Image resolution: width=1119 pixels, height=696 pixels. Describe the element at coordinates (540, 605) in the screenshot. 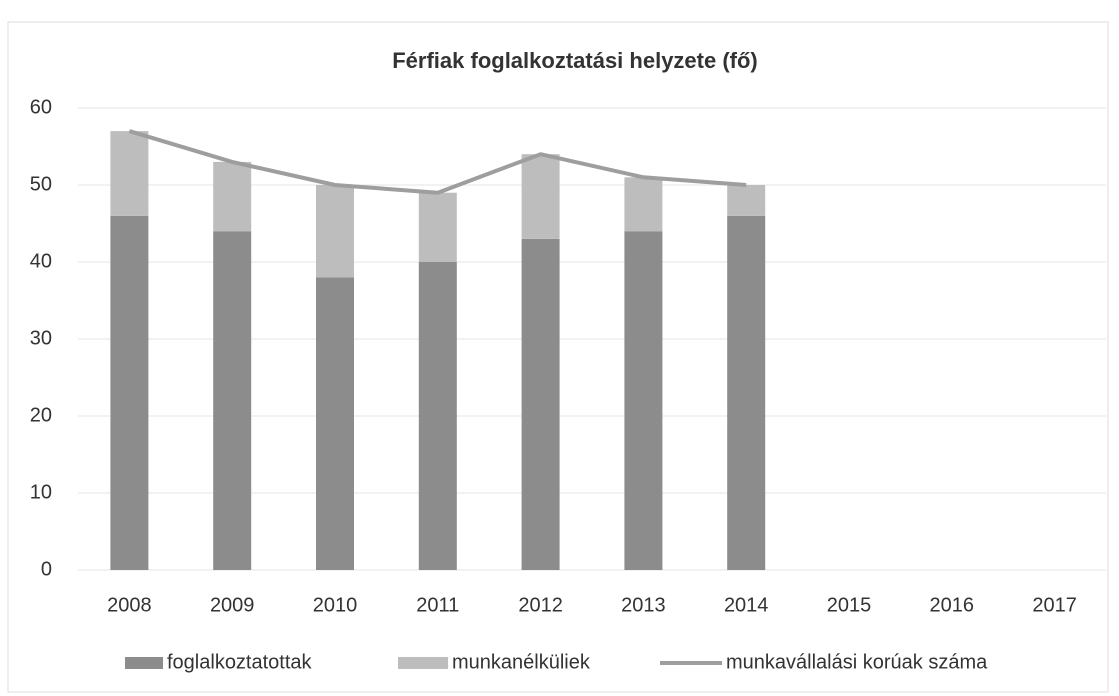

I see `x-tick-label: 2012` at that location.